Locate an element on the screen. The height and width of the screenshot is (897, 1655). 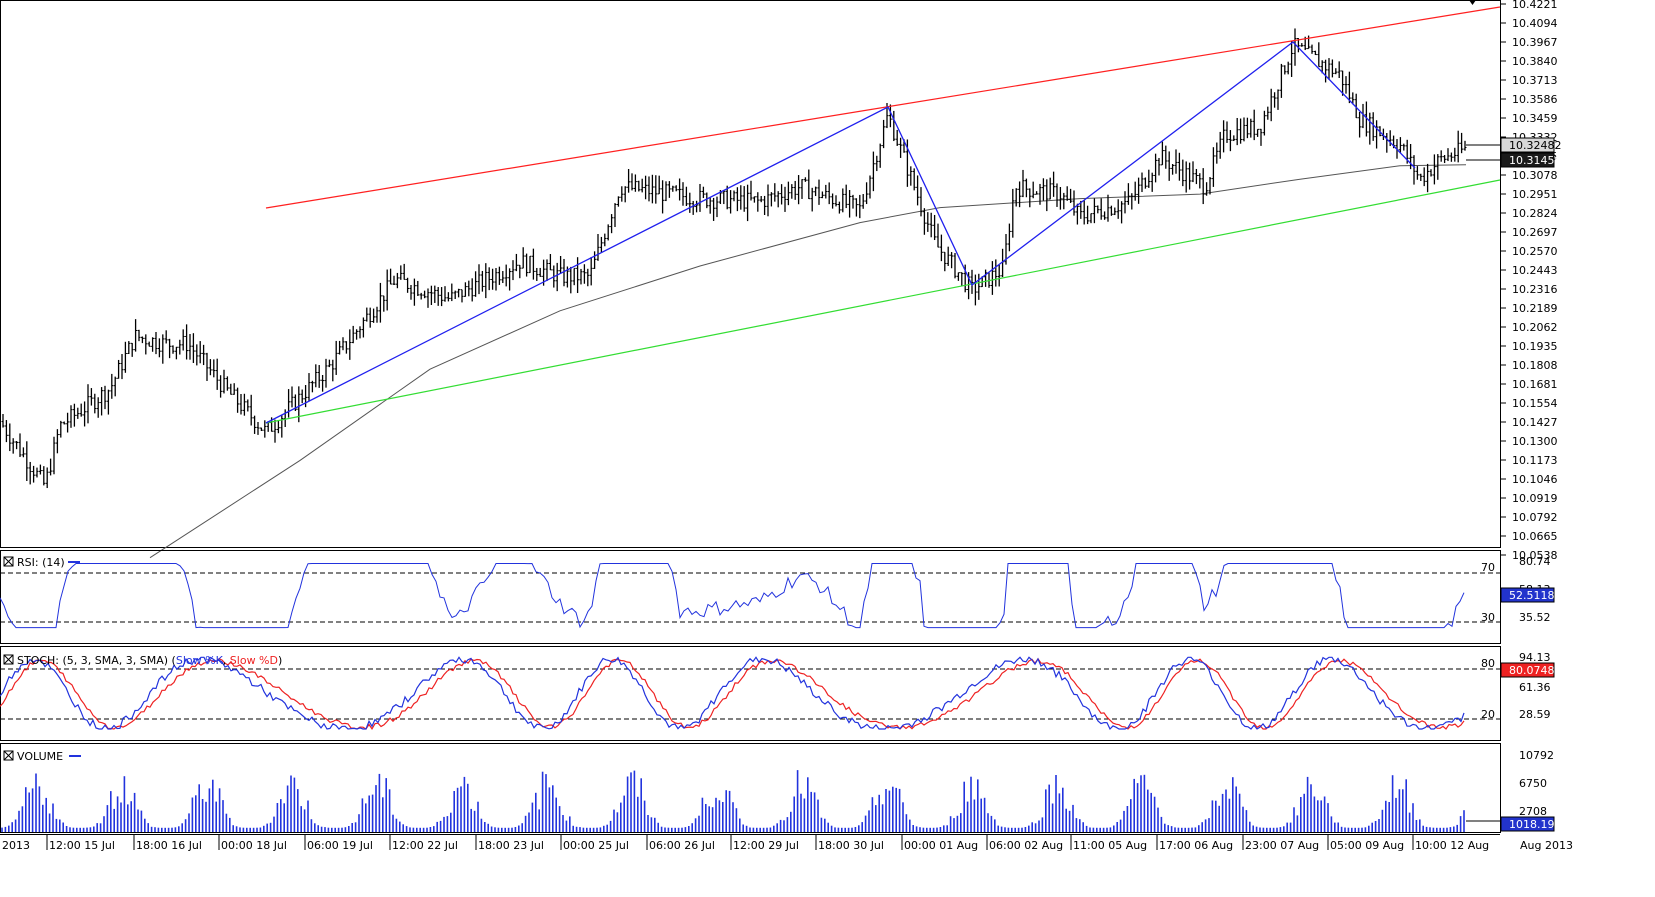
rsi-axis-top: 80.74 is located at coordinates (1535, 561).